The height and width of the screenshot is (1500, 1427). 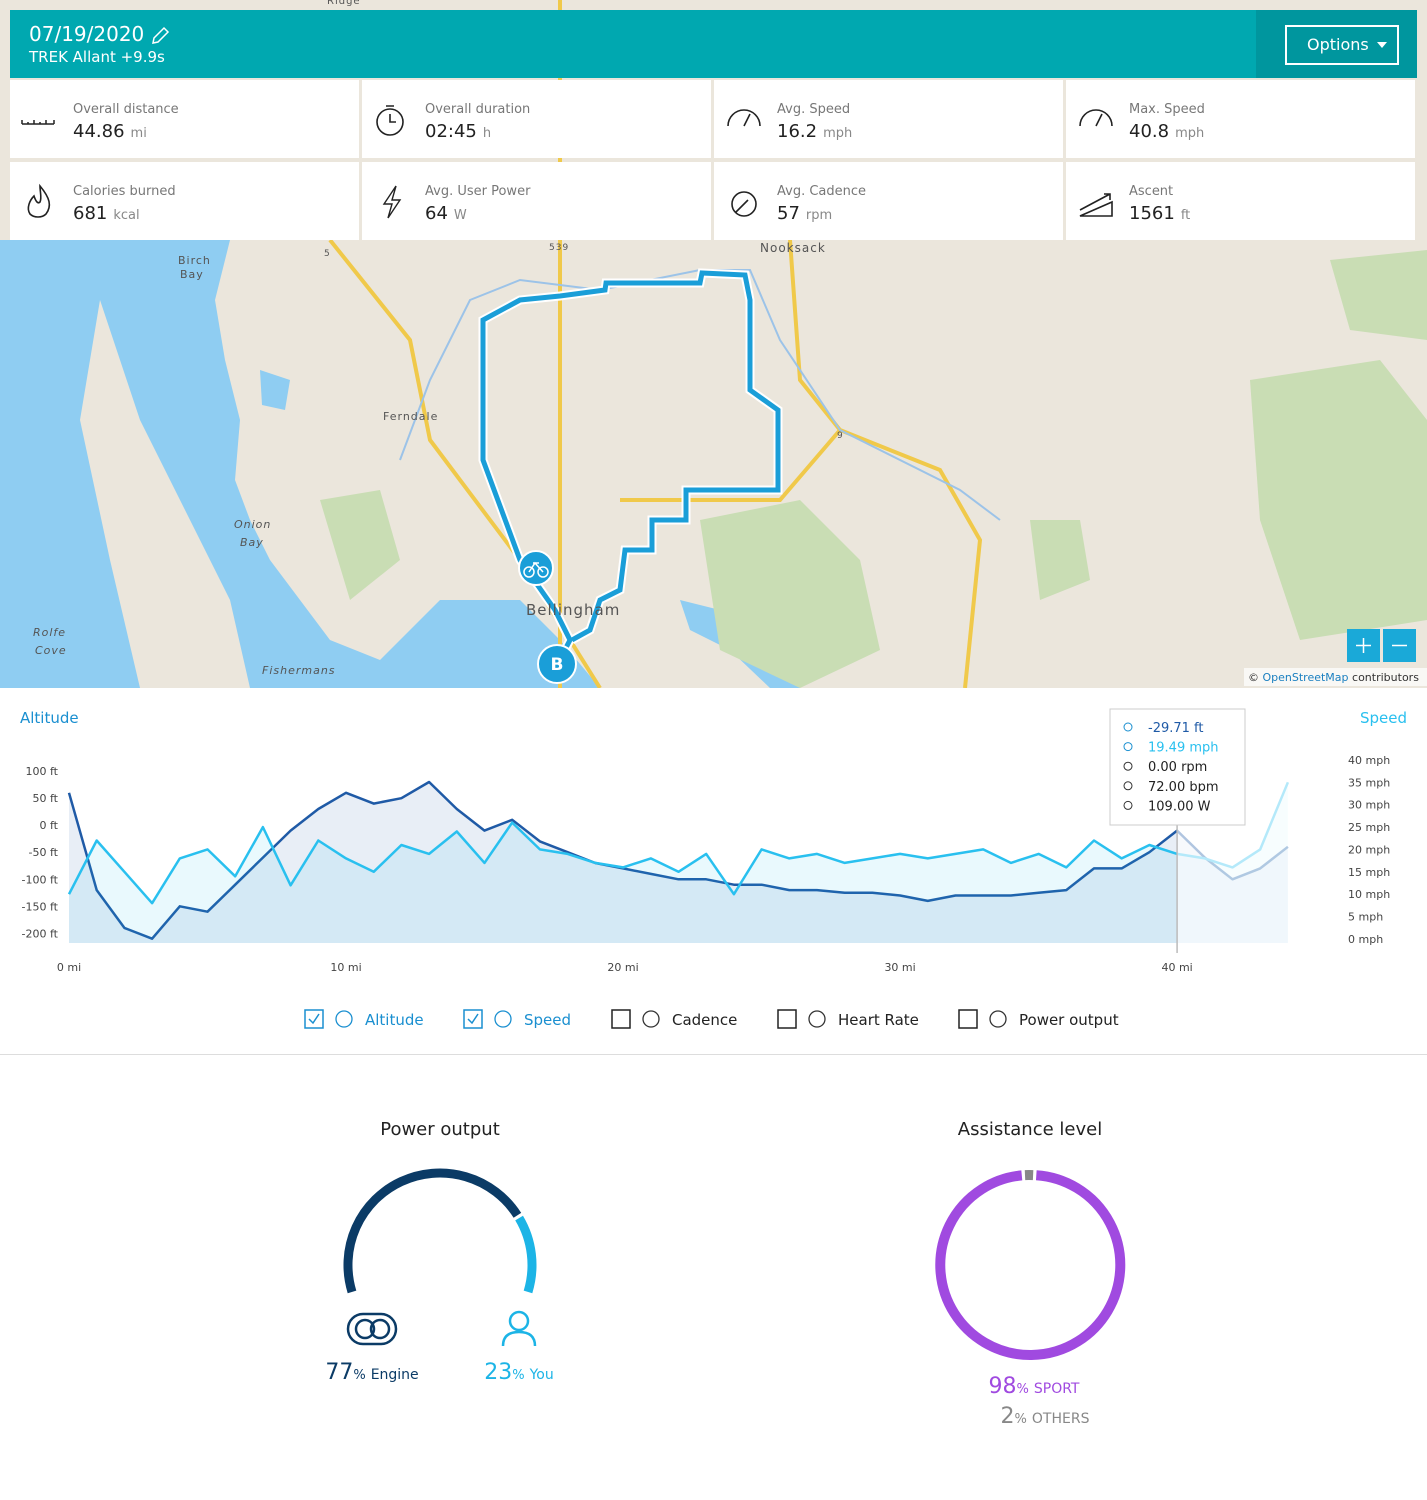 I want to click on y2-tick-label: 5 mph, so click(x=1365, y=917).